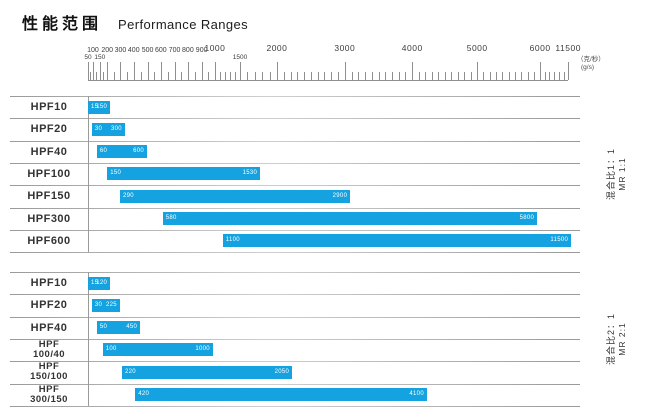 This screenshot has width=657, height=407. What do you see at coordinates (144, 394) in the screenshot?
I see `bar-min-label: 420` at bounding box center [144, 394].